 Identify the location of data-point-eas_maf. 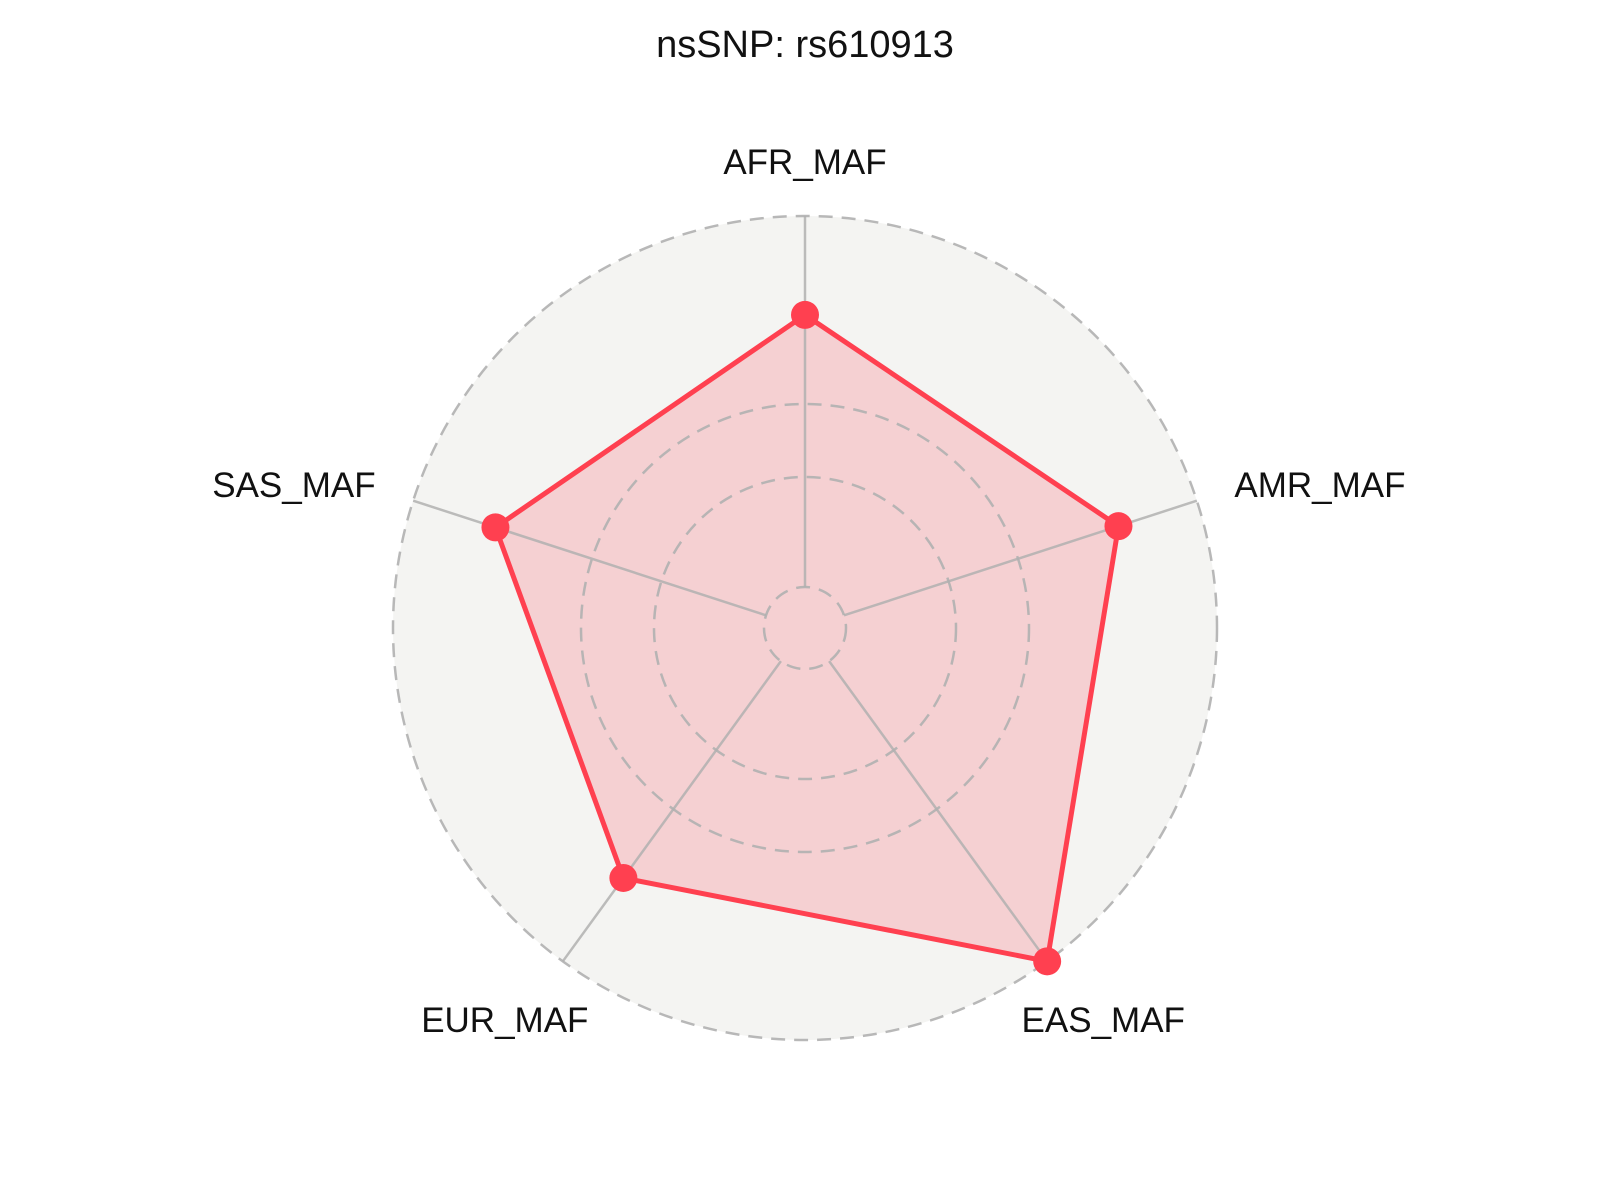
(1047, 961).